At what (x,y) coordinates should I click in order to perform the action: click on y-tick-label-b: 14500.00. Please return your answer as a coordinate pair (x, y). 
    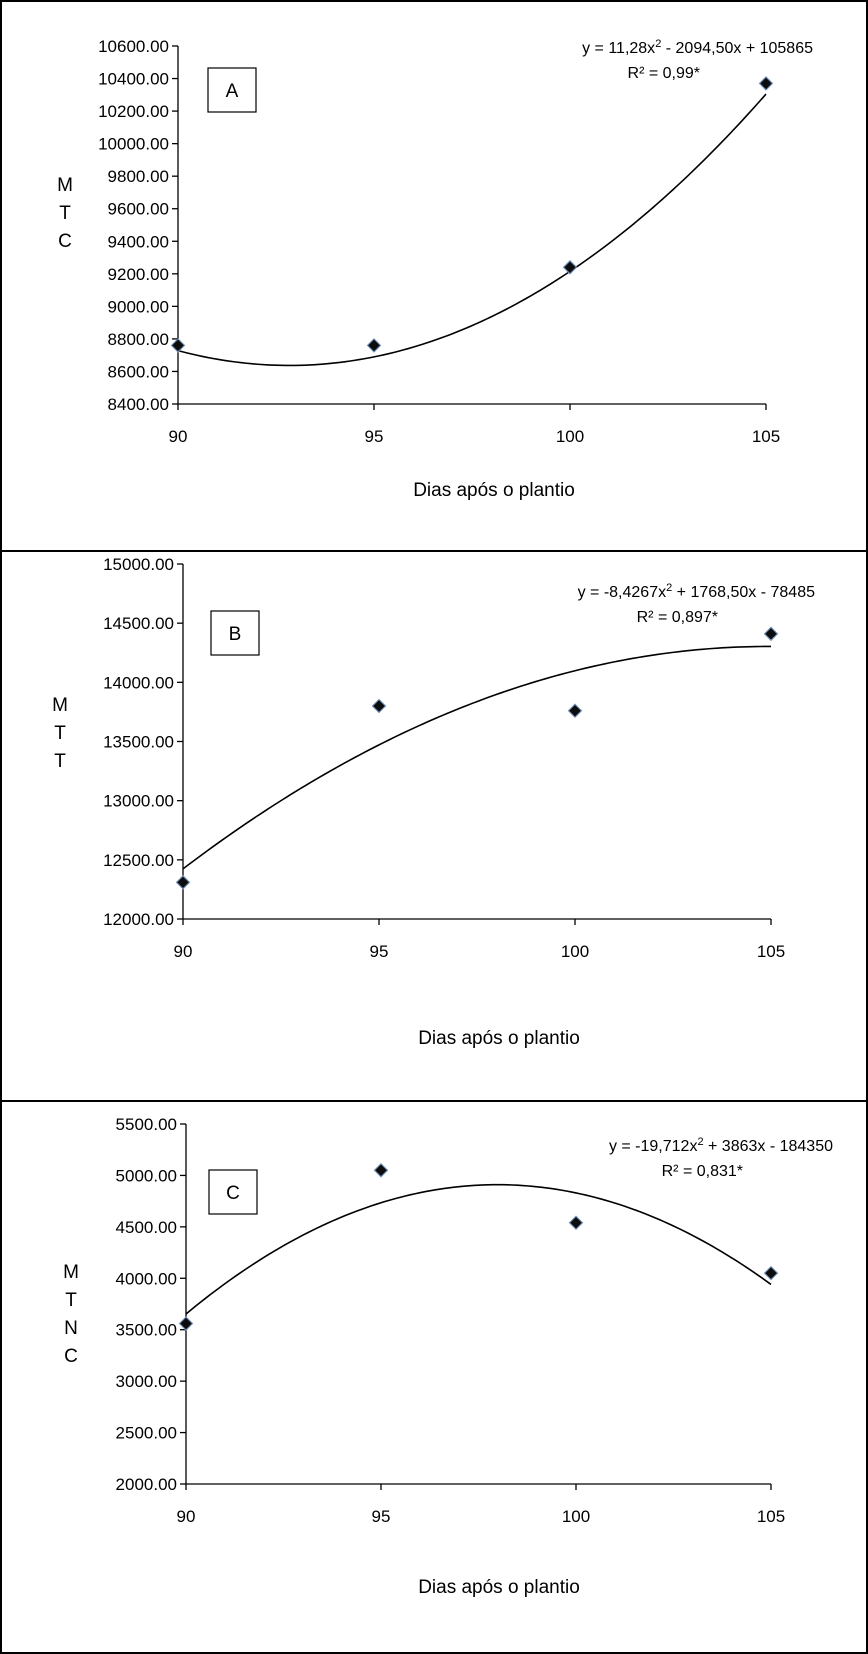
    Looking at the image, I should click on (138, 623).